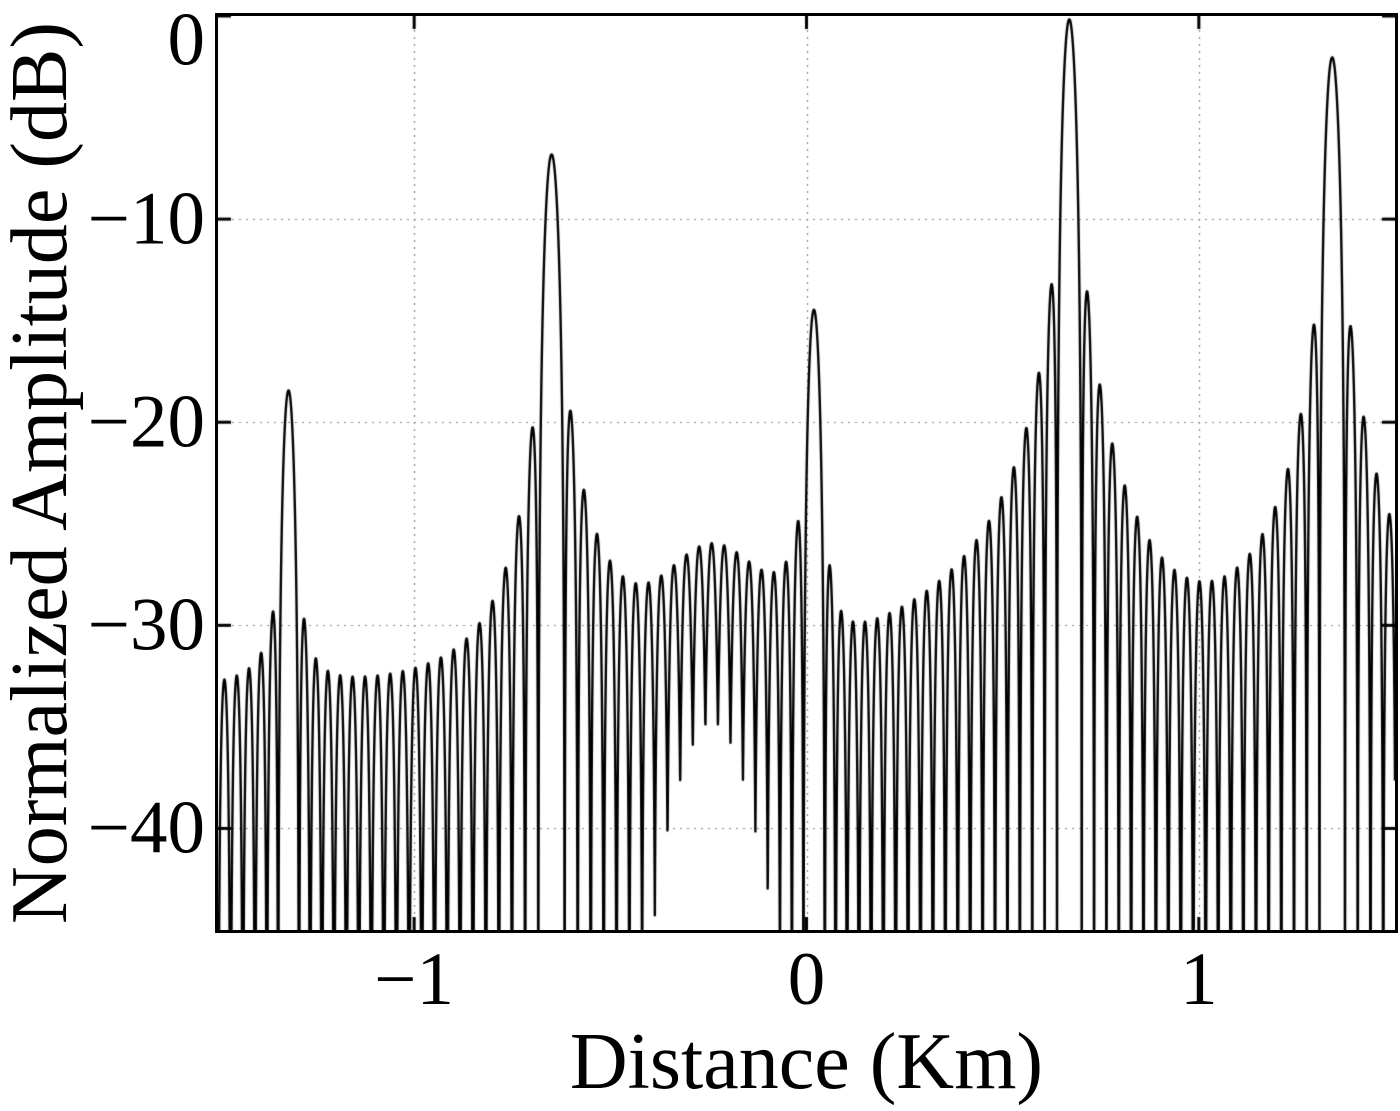  What do you see at coordinates (1199, 979) in the screenshot?
I see `x-tick-label: 1` at bounding box center [1199, 979].